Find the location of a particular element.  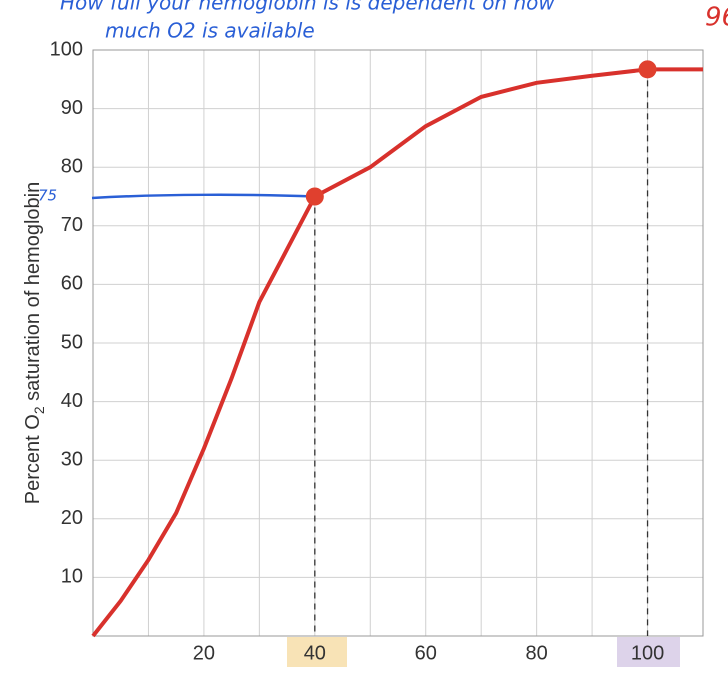

blue-line is located at coordinates (203, 196).